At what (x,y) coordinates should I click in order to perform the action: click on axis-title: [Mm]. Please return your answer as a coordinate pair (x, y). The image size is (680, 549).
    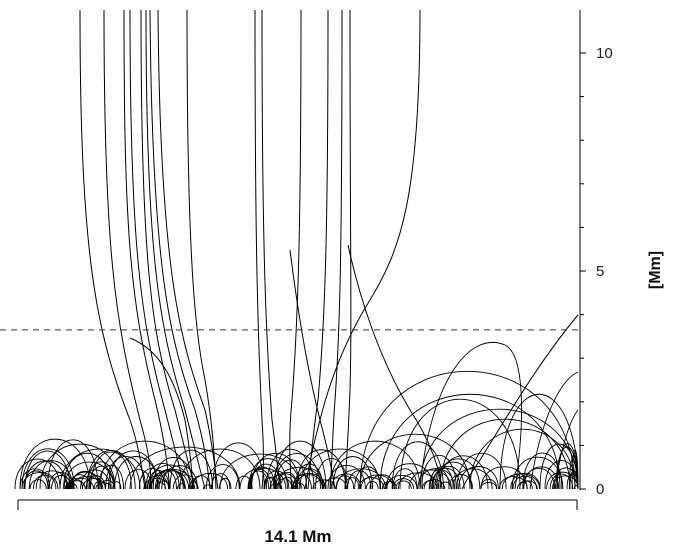
    Looking at the image, I should click on (655, 270).